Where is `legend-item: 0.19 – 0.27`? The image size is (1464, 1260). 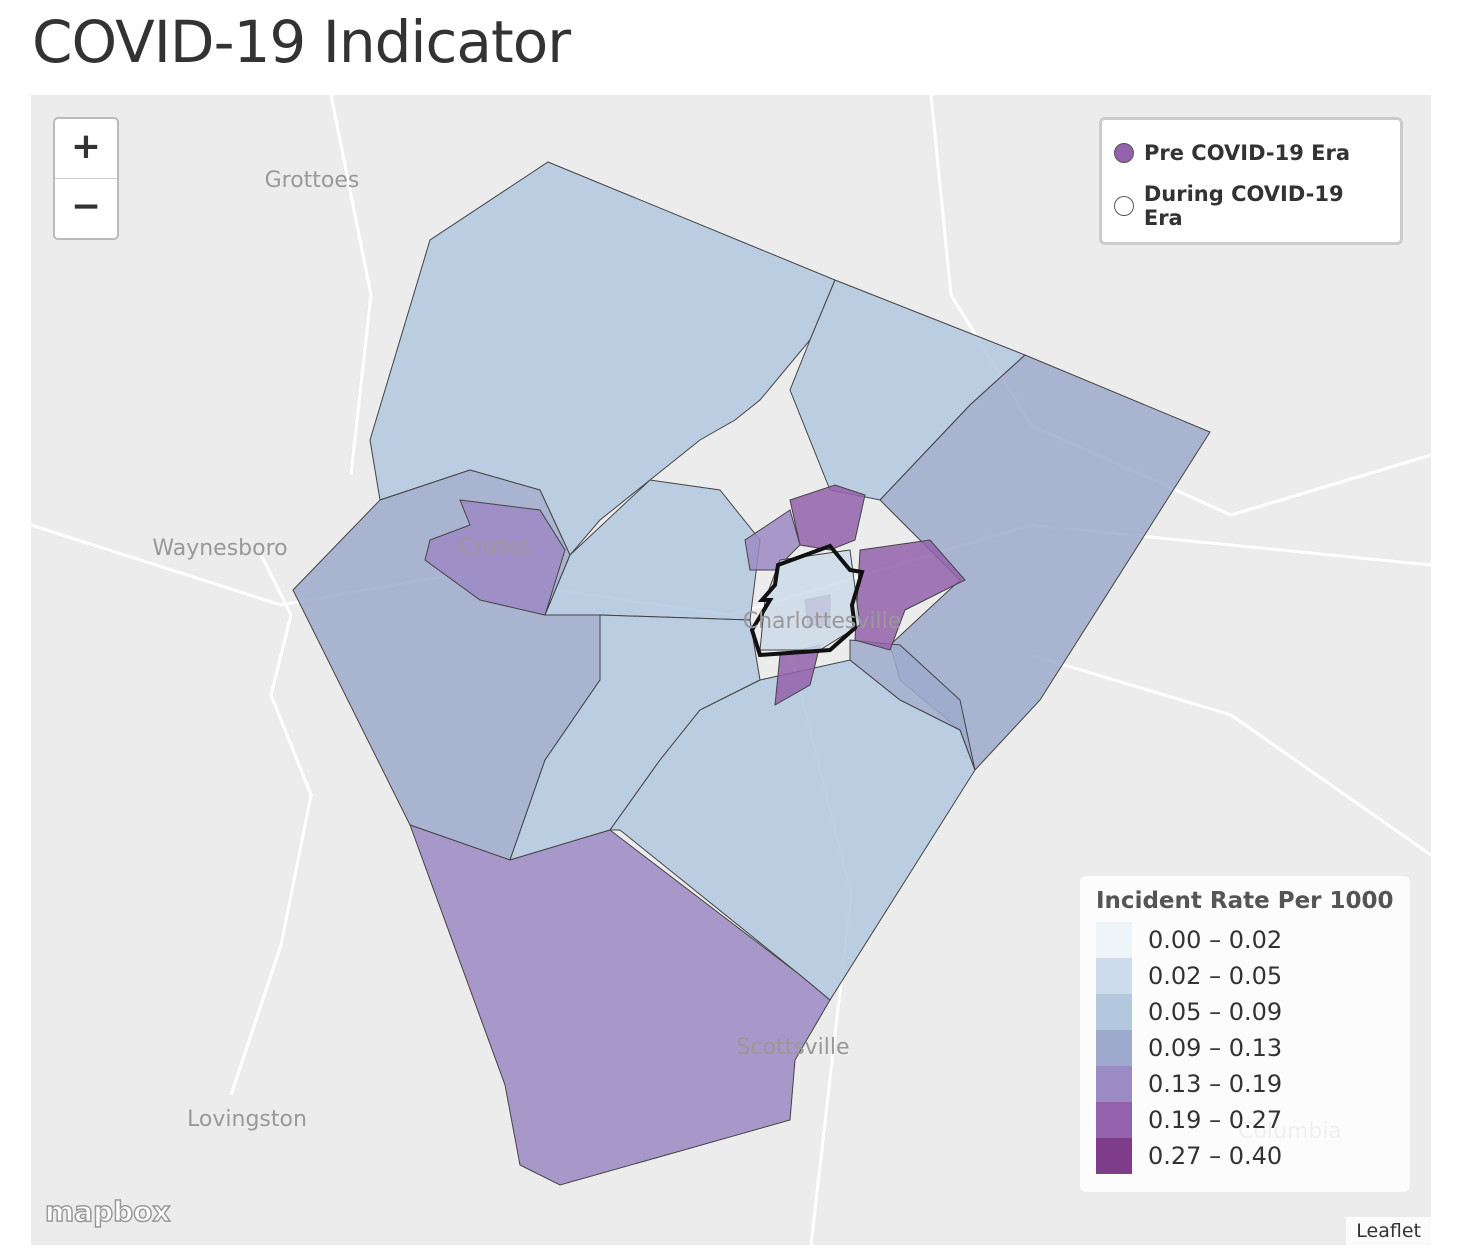
legend-item: 0.19 – 0.27 is located at coordinates (1245, 1120).